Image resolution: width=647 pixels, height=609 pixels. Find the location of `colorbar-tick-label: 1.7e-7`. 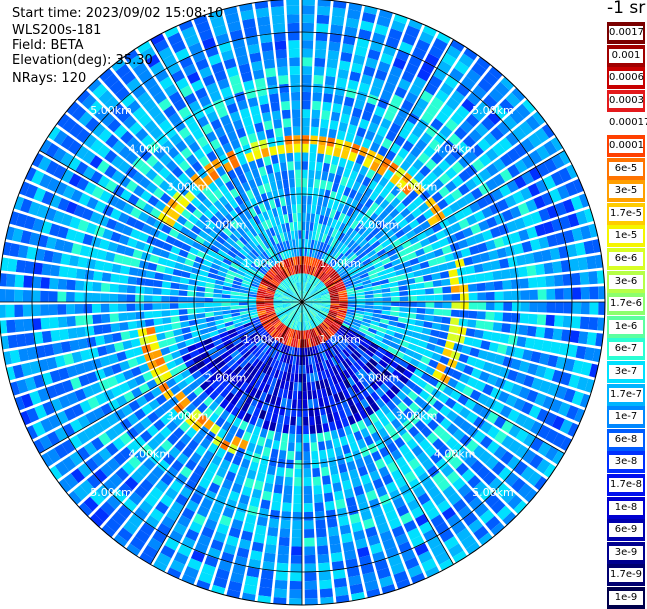

colorbar-tick-label: 1.7e-7 is located at coordinates (626, 394).